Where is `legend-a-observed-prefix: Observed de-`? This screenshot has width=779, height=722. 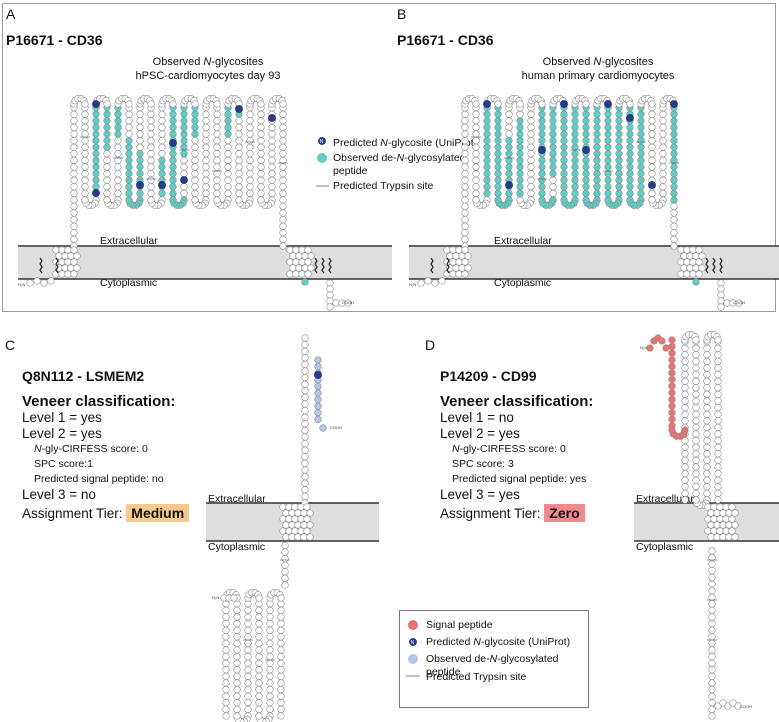 legend-a-observed-prefix: Observed de- is located at coordinates (365, 158).